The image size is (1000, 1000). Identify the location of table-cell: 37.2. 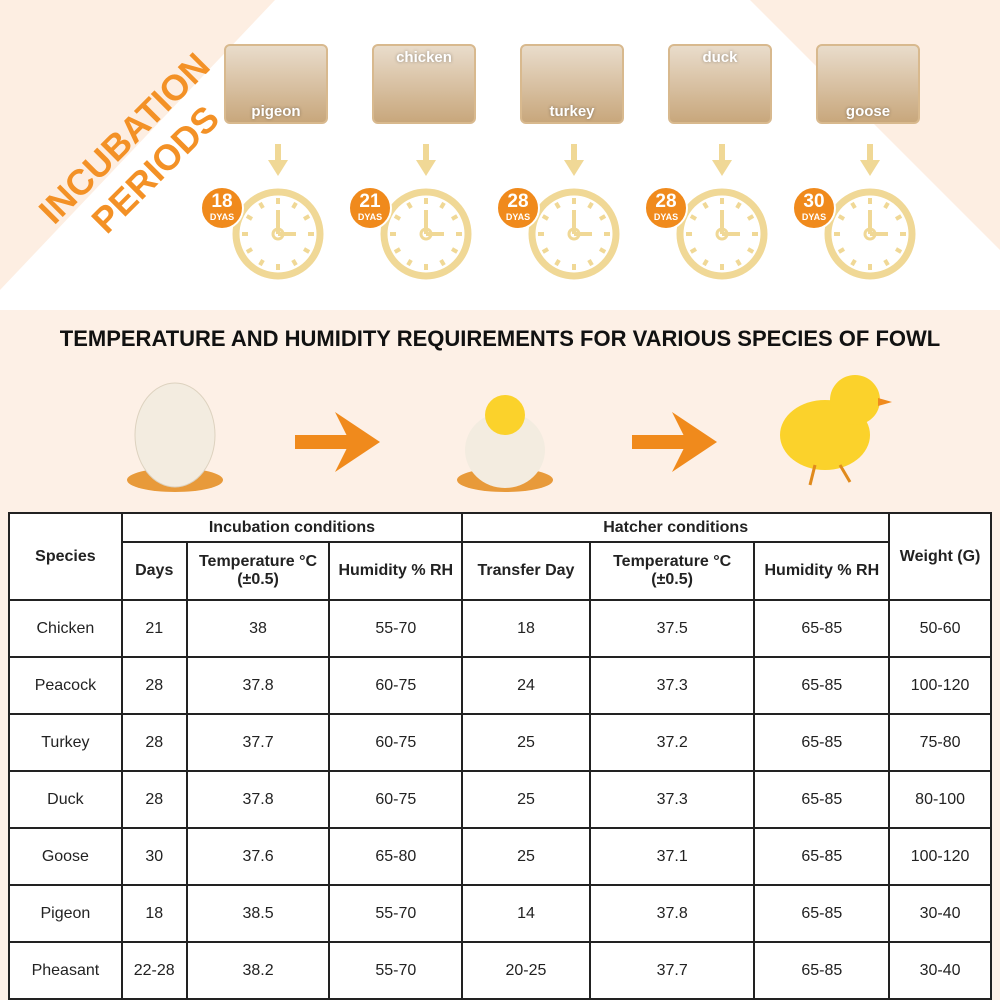
(672, 742).